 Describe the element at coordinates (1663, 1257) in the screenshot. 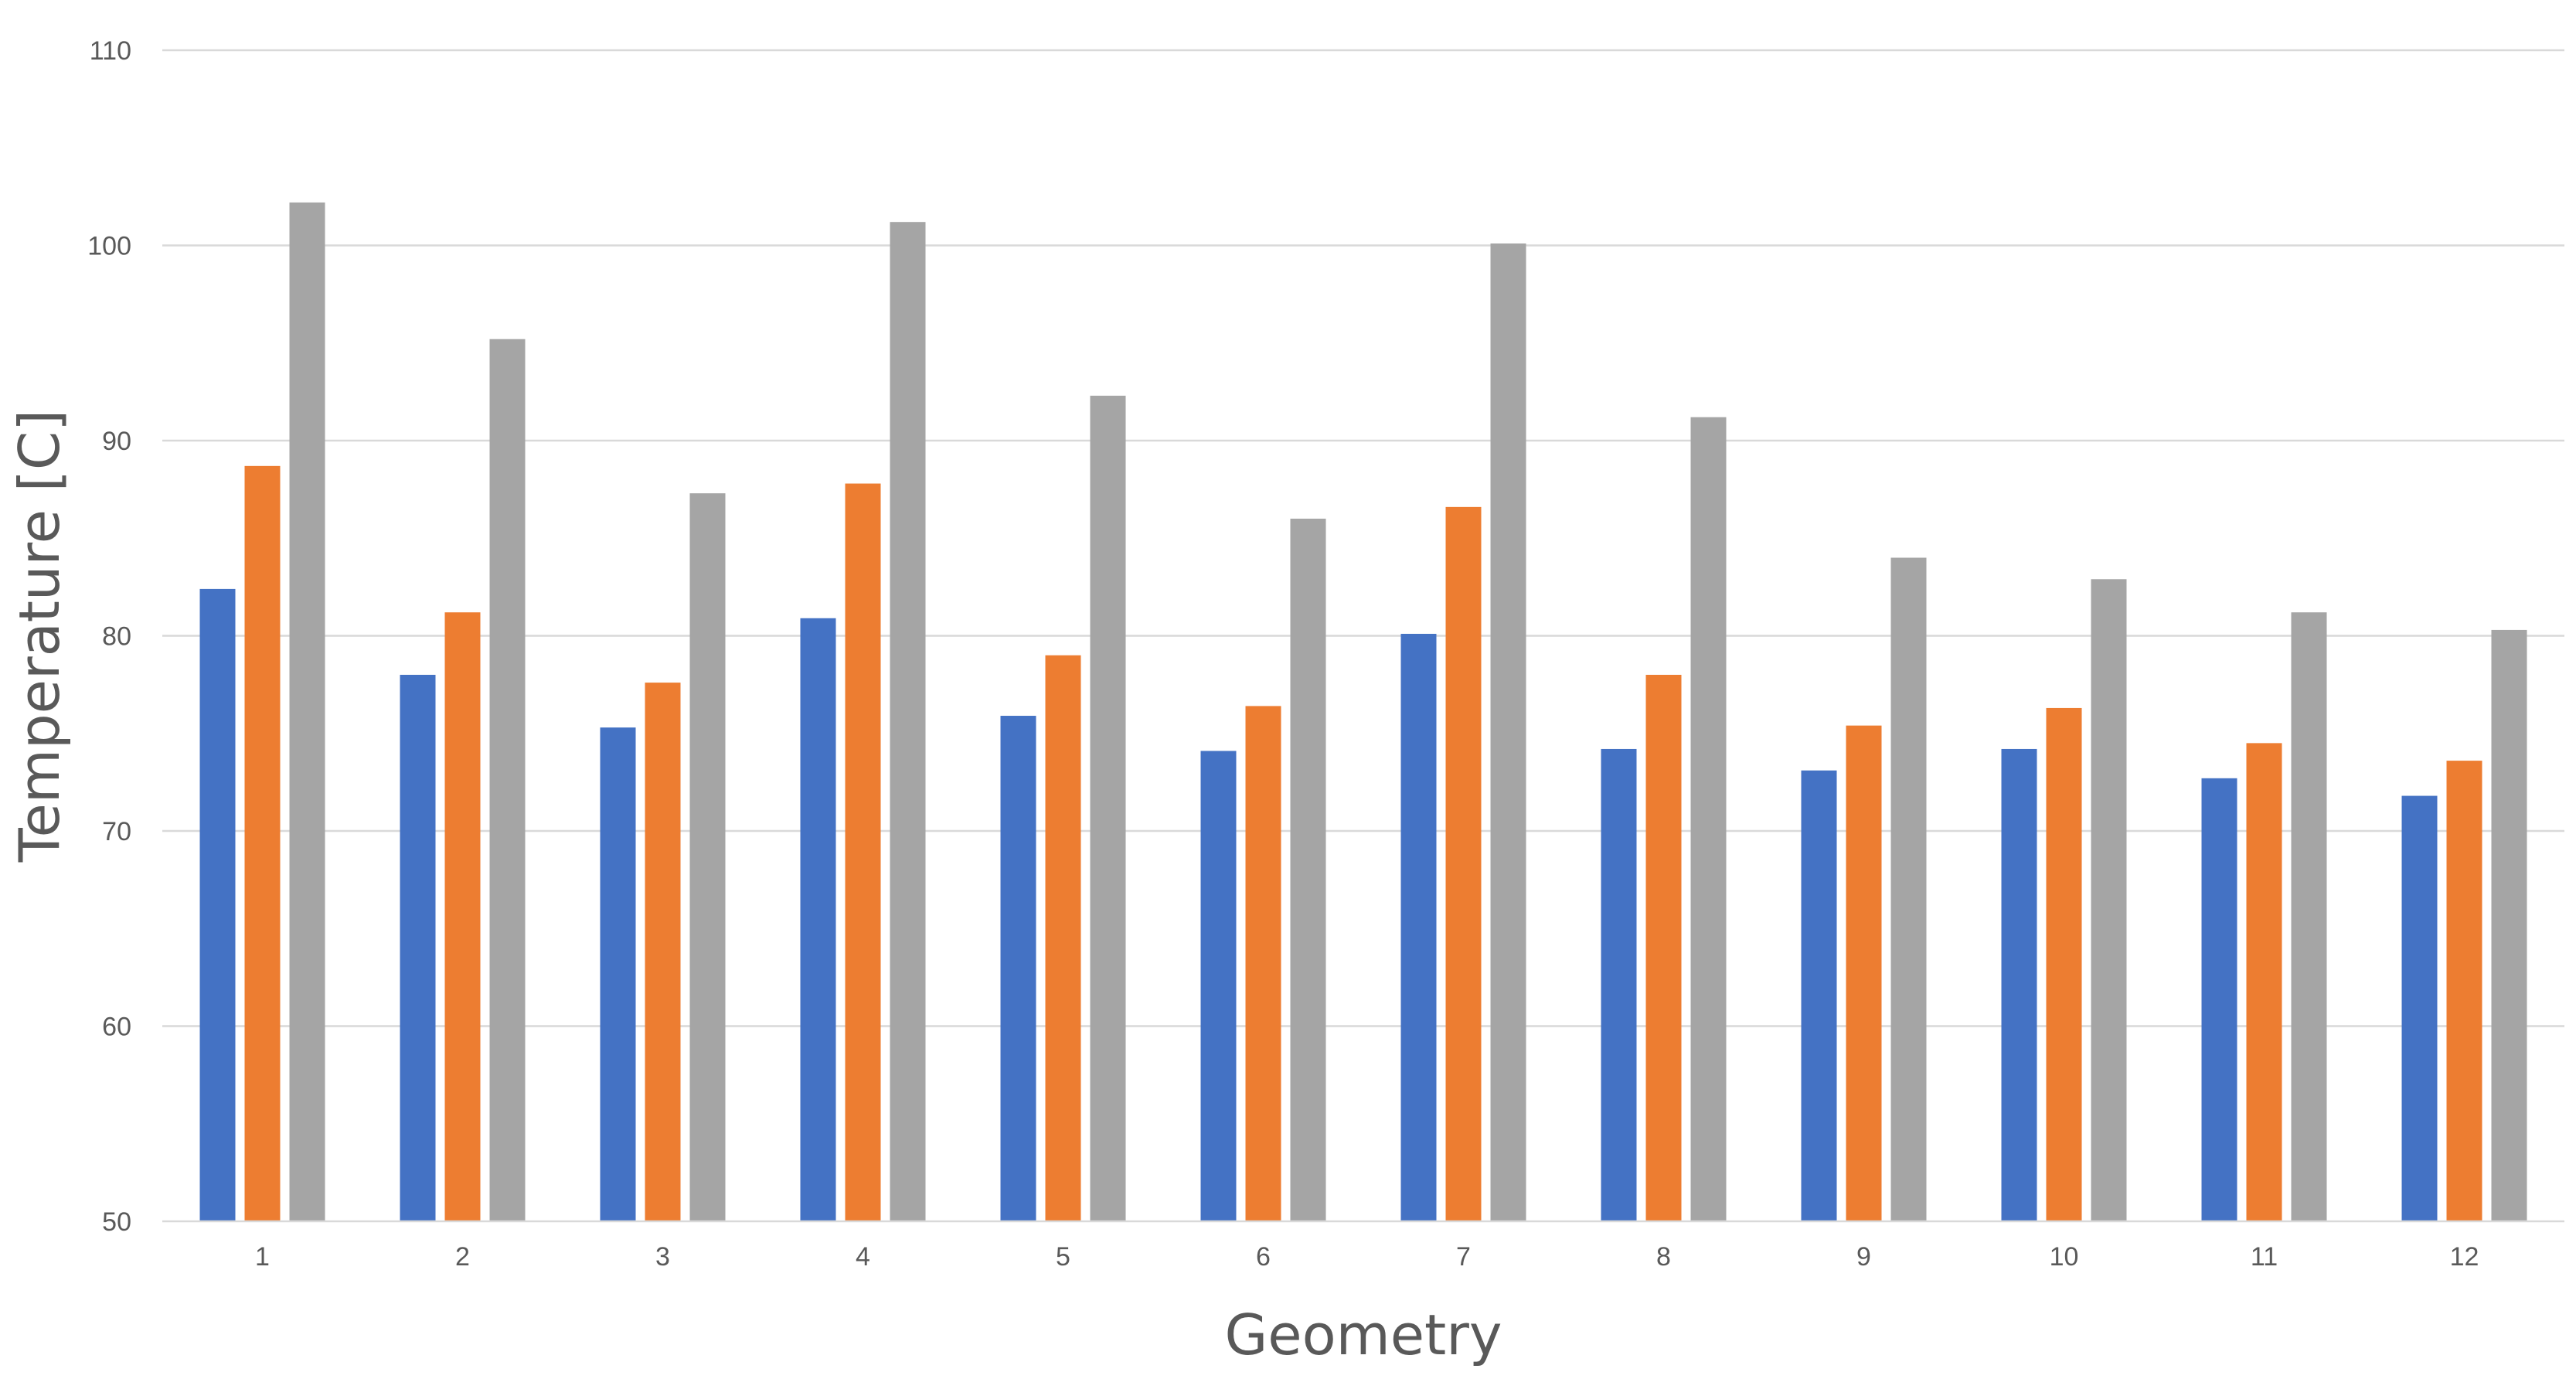

I see `x-tick-label: 8` at that location.